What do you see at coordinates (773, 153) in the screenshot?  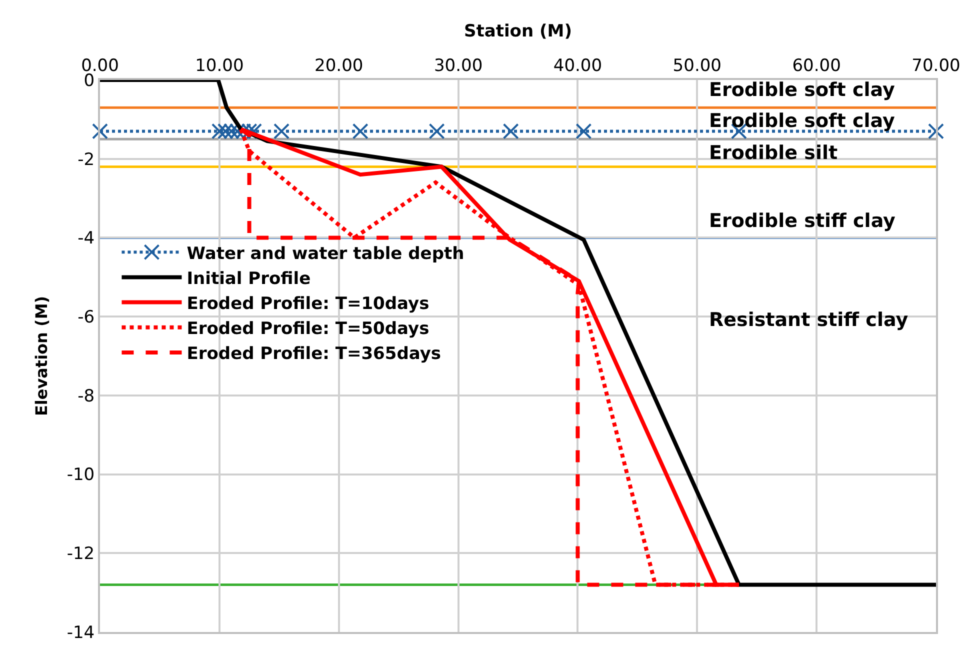 I see `annotation: Erodible silt` at bounding box center [773, 153].